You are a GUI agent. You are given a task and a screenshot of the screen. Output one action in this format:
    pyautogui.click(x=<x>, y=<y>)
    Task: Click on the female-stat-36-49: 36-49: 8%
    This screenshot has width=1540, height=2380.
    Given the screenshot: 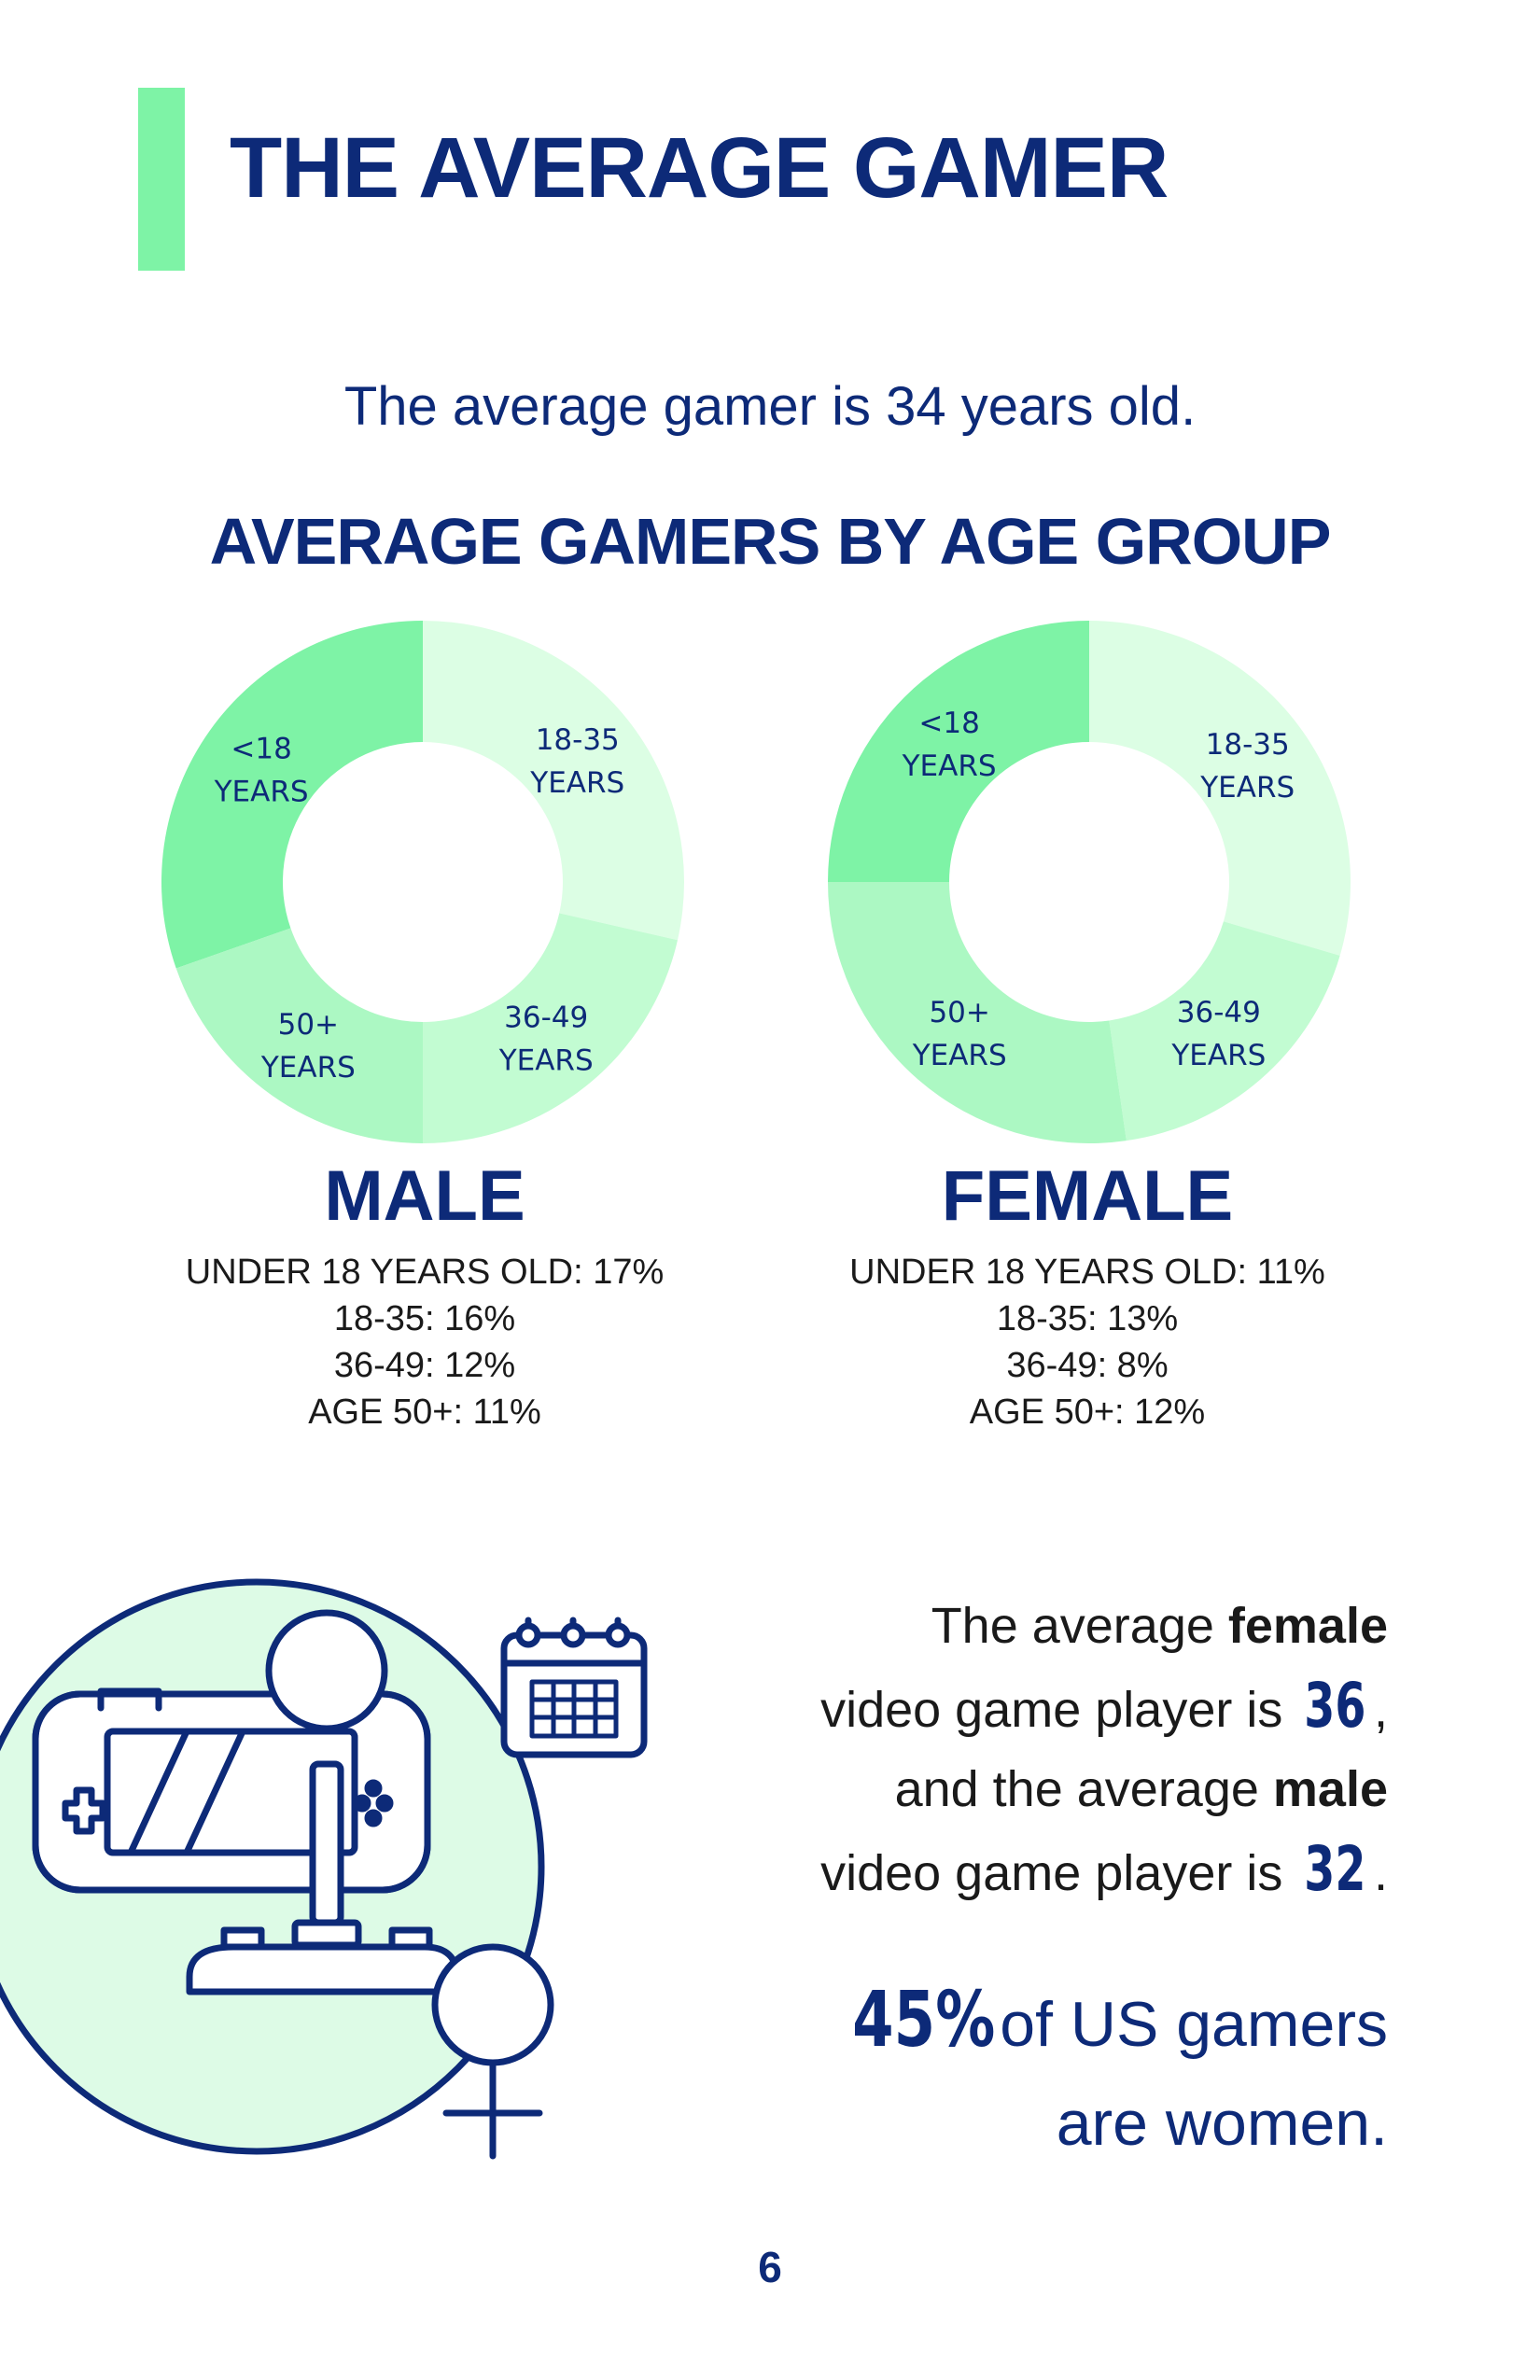 What is the action you would take?
    pyautogui.click(x=1087, y=1365)
    